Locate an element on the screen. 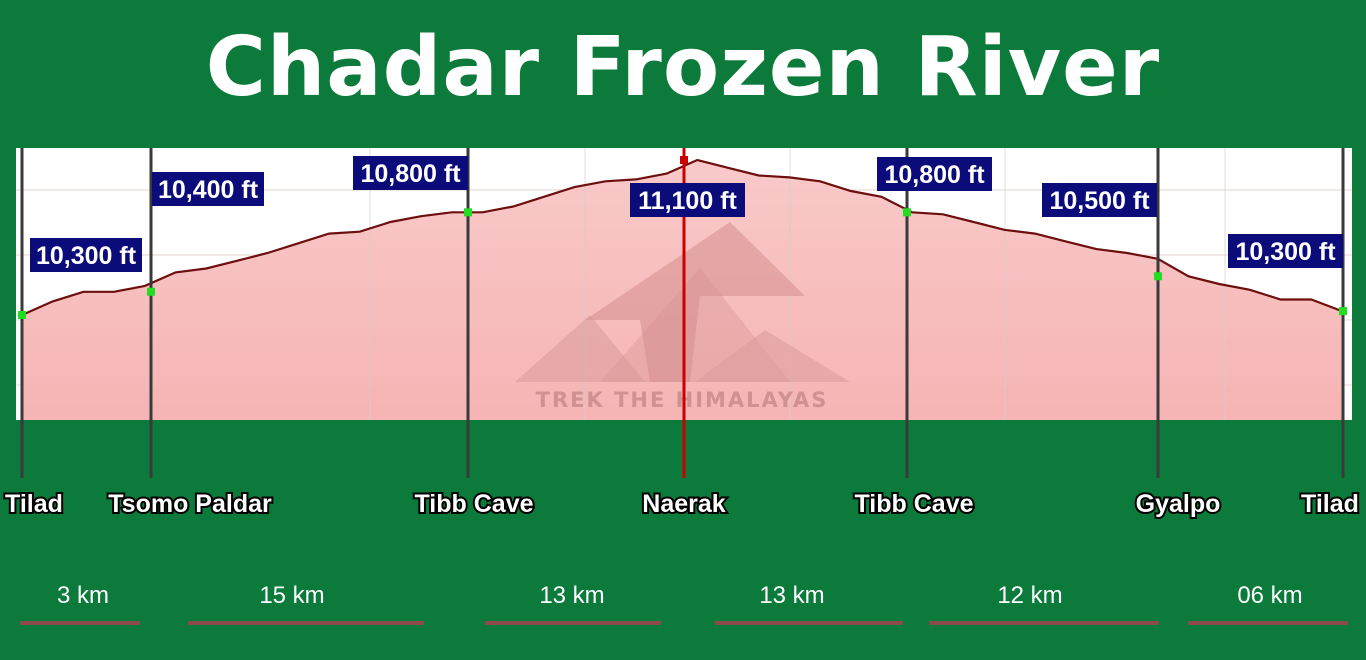 Image resolution: width=1366 pixels, height=660 pixels. elevation-label: 10,400 ft is located at coordinates (208, 190).